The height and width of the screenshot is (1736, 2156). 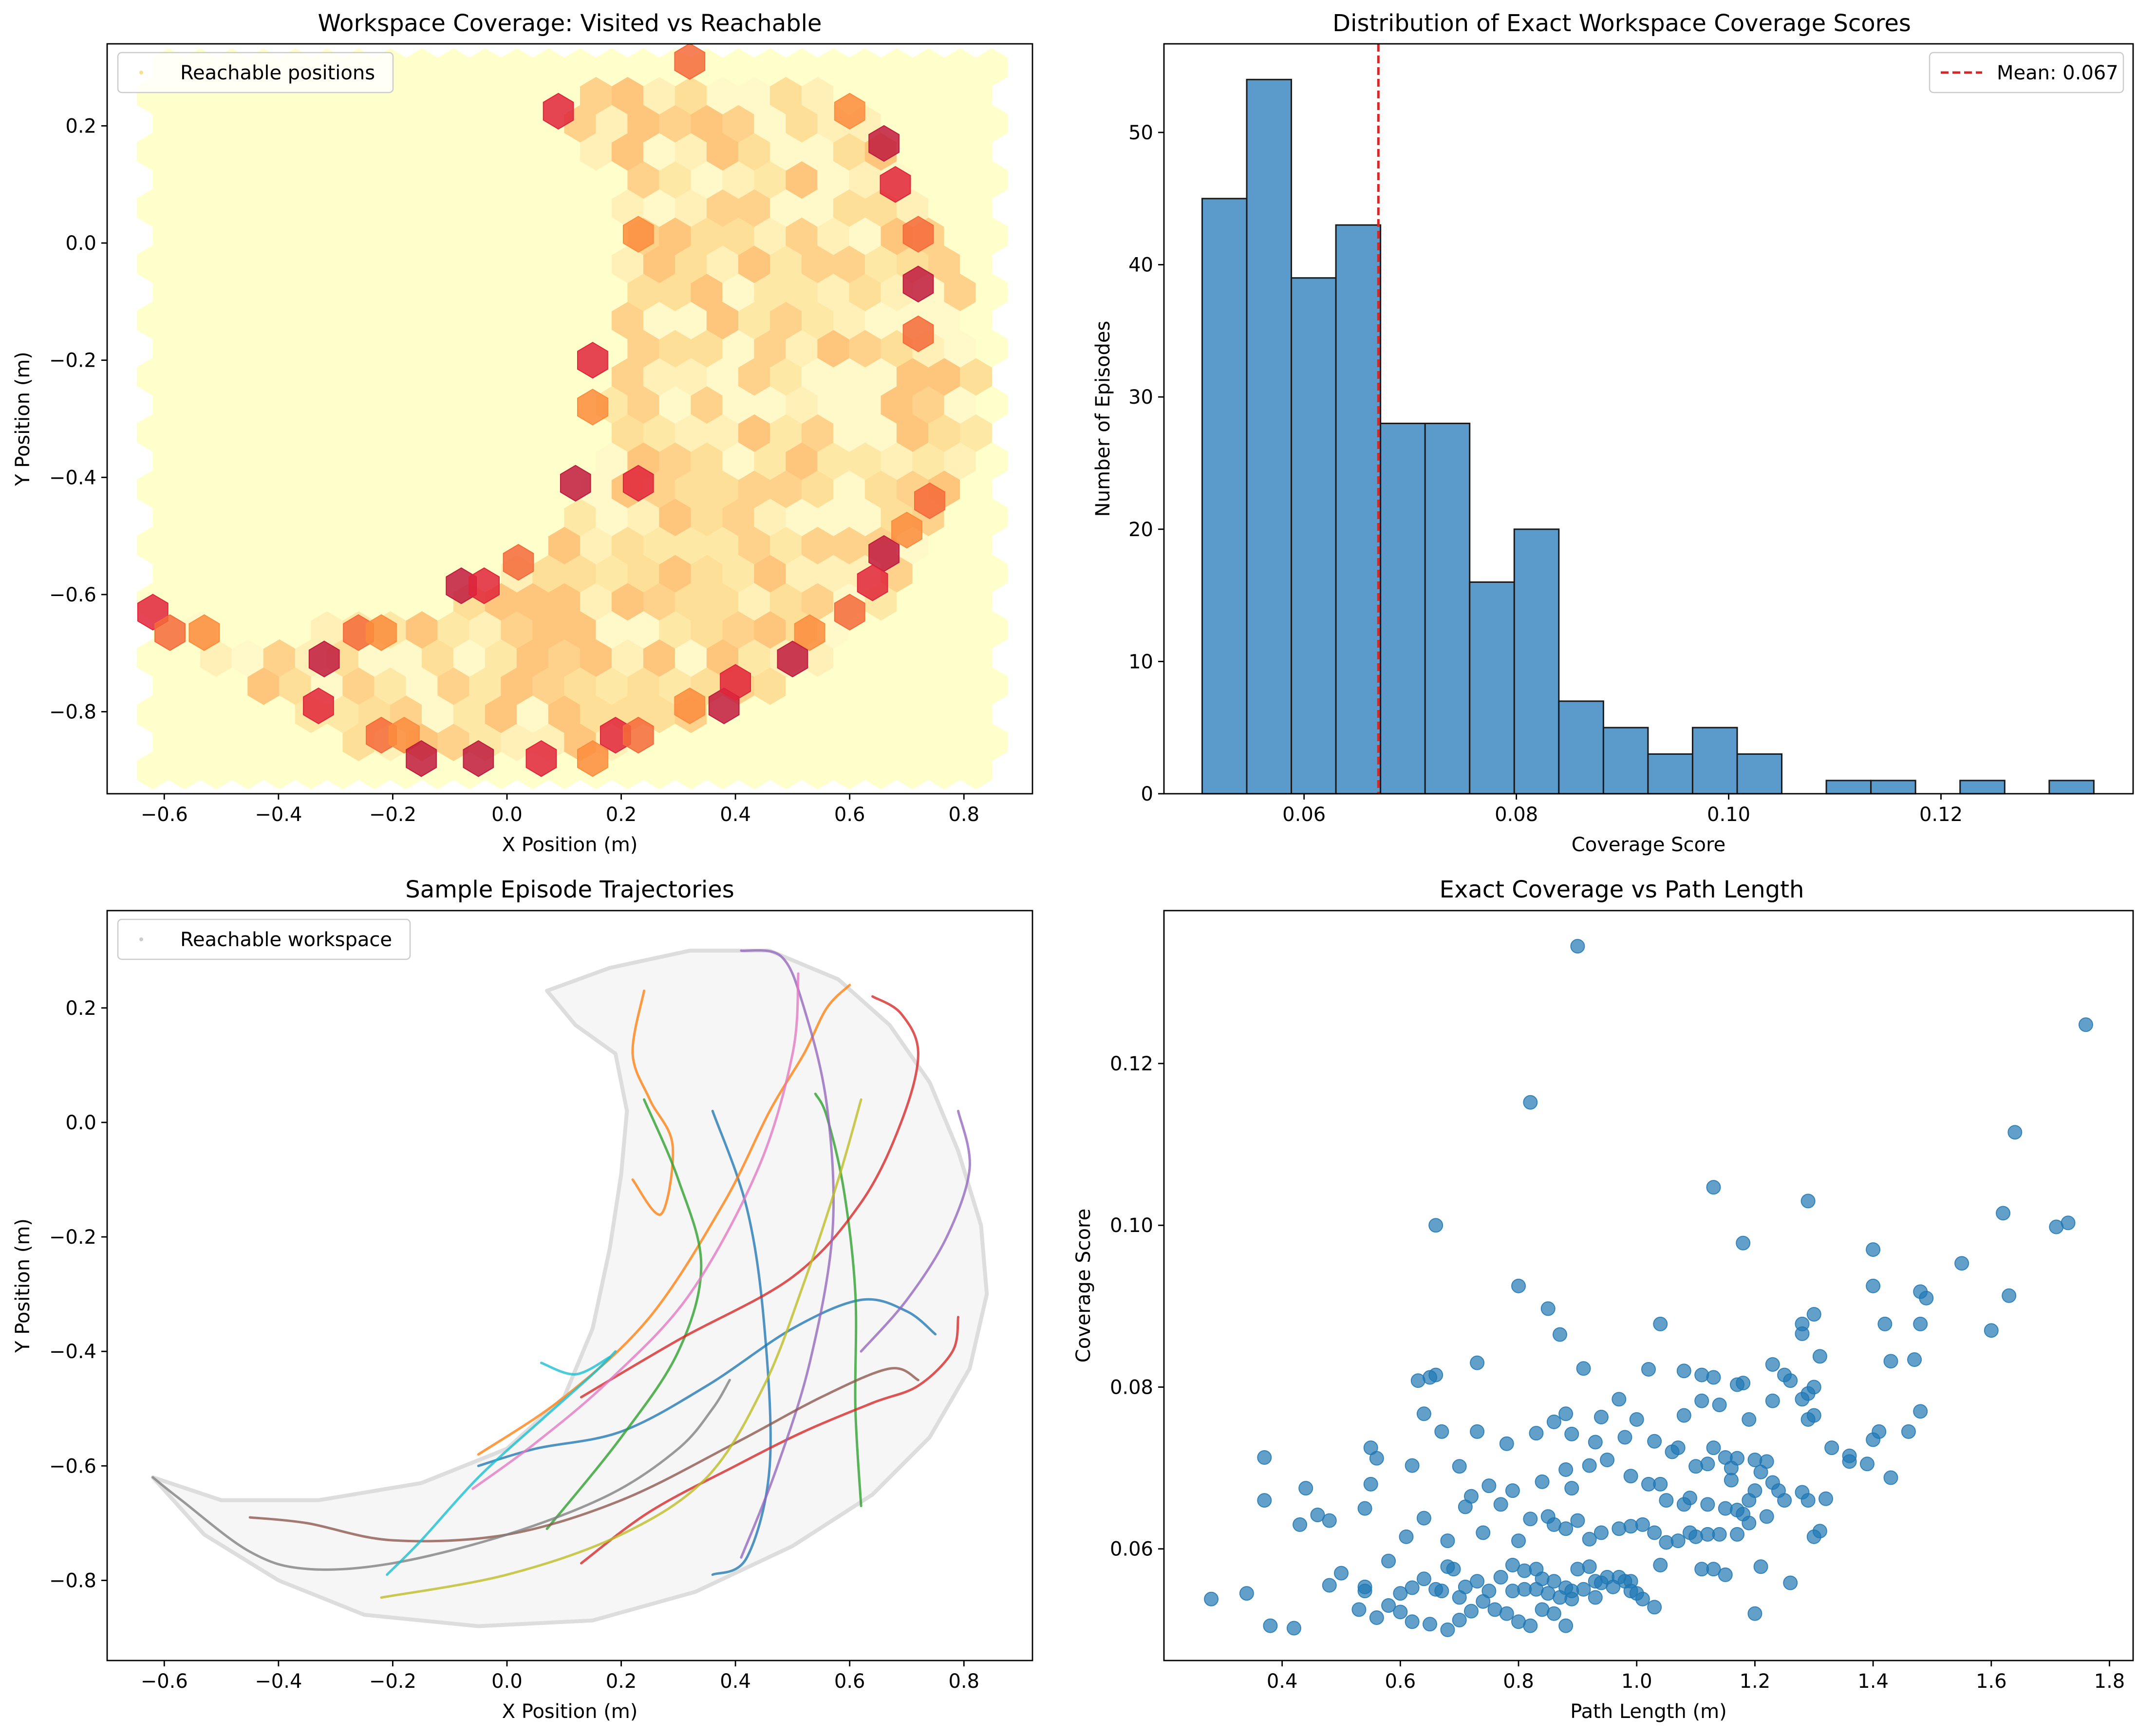 I want to click on y-axis-label: Coverage Score, so click(x=1083, y=1286).